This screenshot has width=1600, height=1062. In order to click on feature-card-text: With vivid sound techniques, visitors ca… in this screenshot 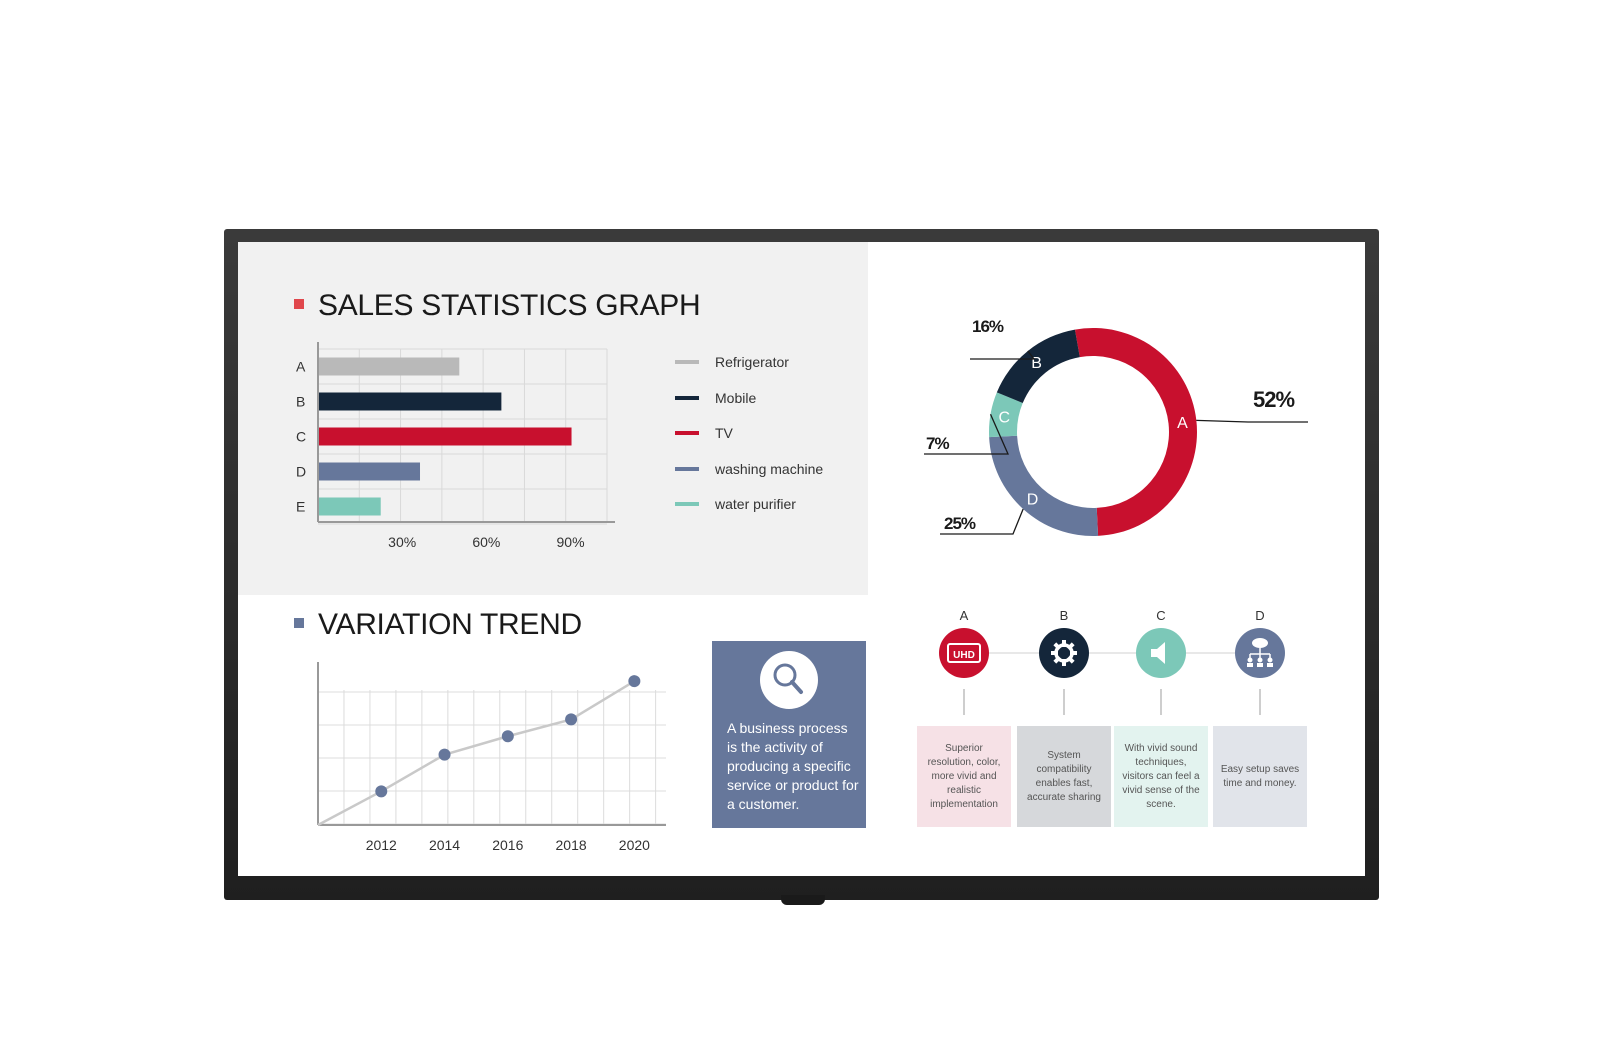, I will do `click(1161, 776)`.